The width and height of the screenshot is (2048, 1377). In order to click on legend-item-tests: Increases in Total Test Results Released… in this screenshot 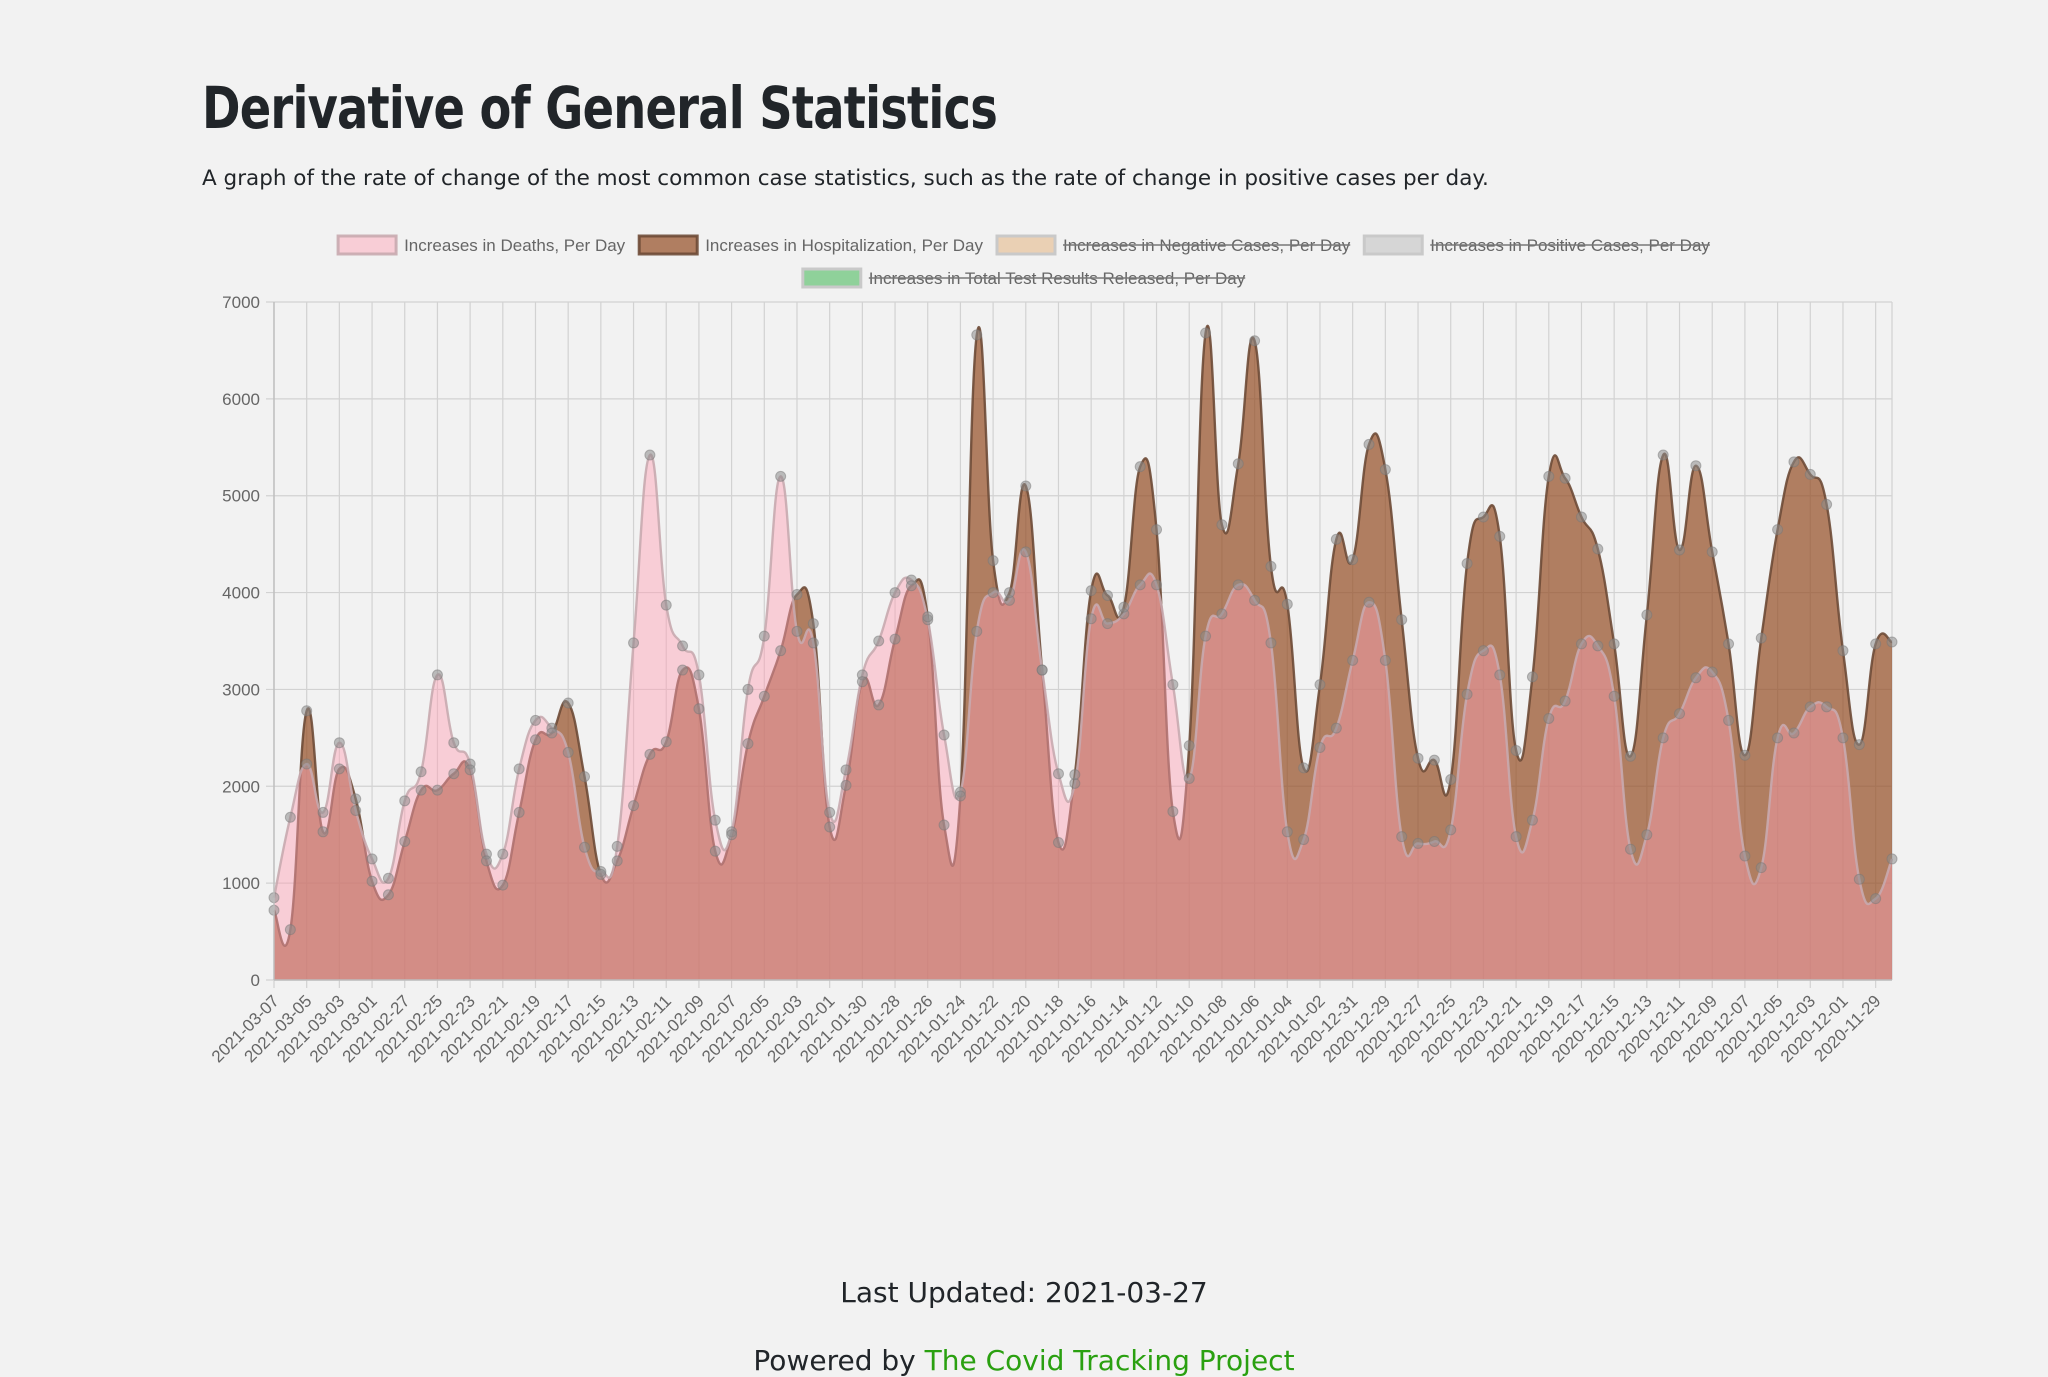, I will do `click(1023, 278)`.